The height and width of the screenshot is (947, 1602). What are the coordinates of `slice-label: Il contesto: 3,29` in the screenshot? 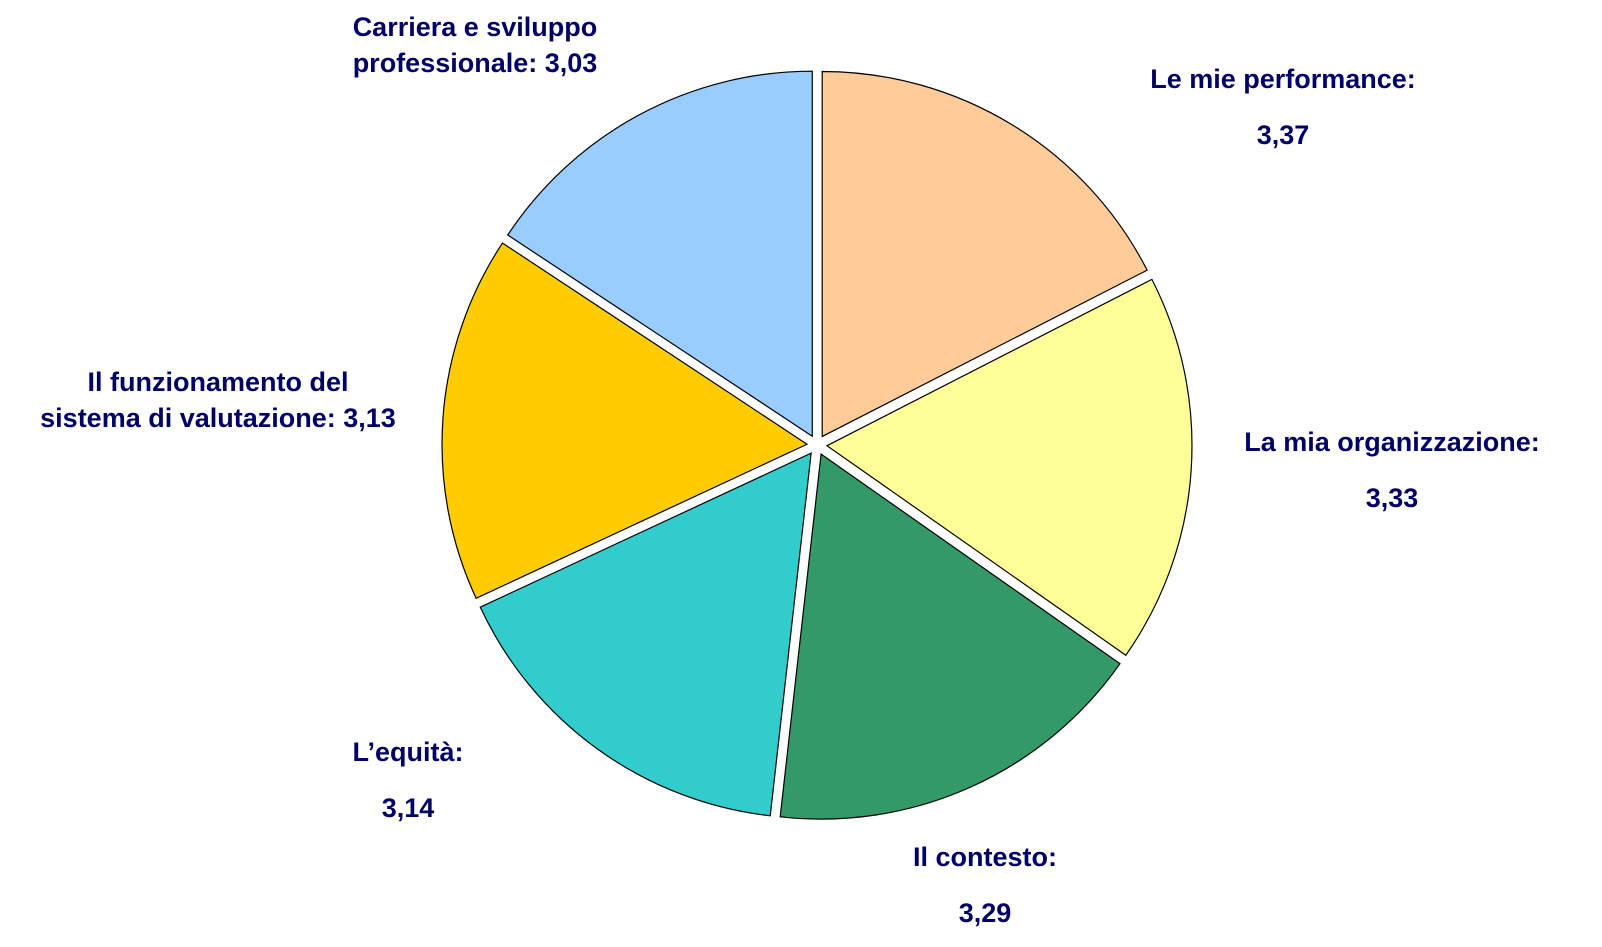 It's located at (985, 885).